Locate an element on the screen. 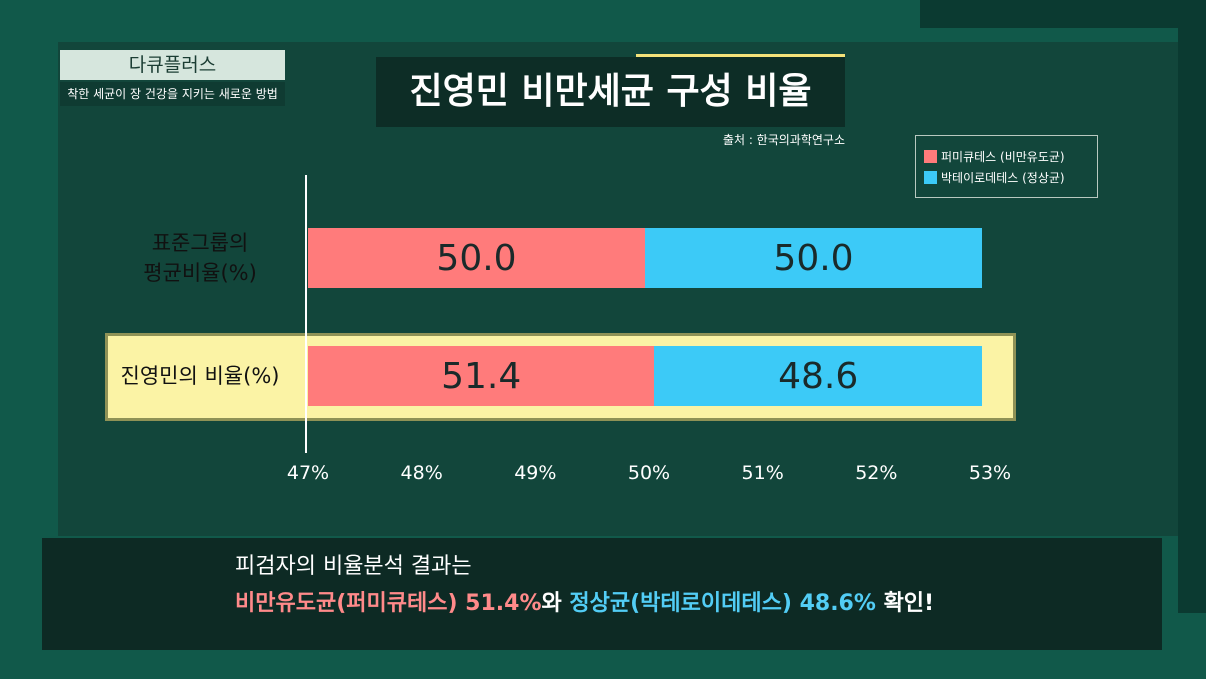  caption-part: 정상균(박테로이데테스) 48.6% is located at coordinates (722, 603).